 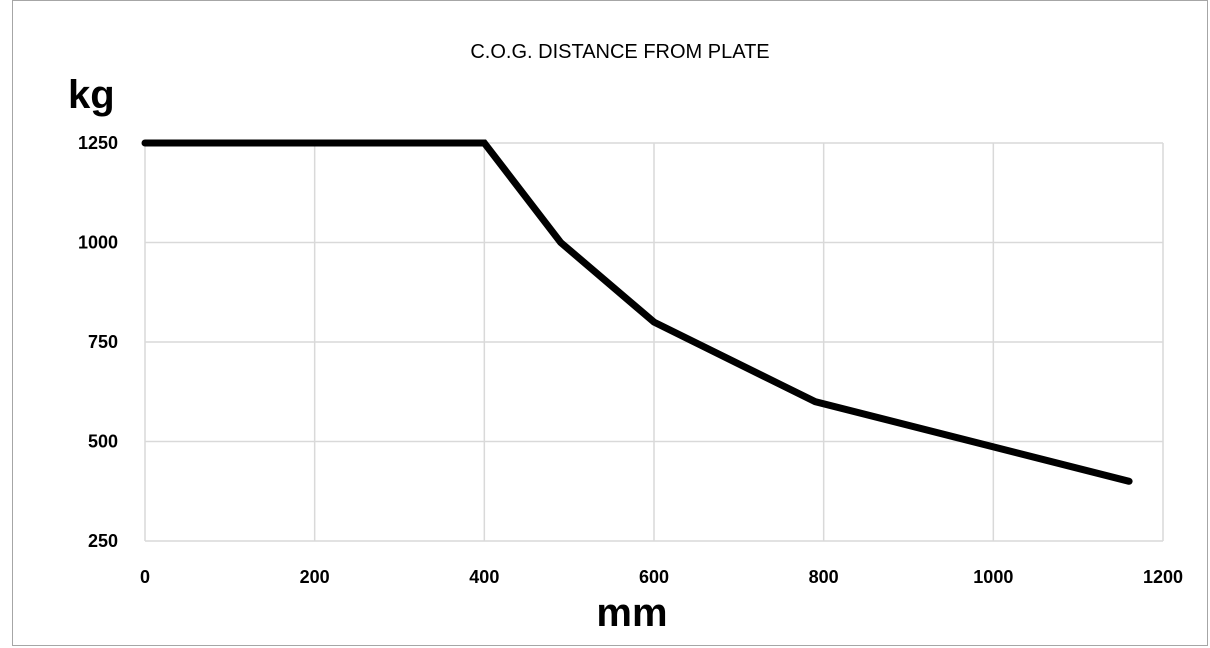 What do you see at coordinates (484, 577) in the screenshot?
I see `x-tick-label: 400` at bounding box center [484, 577].